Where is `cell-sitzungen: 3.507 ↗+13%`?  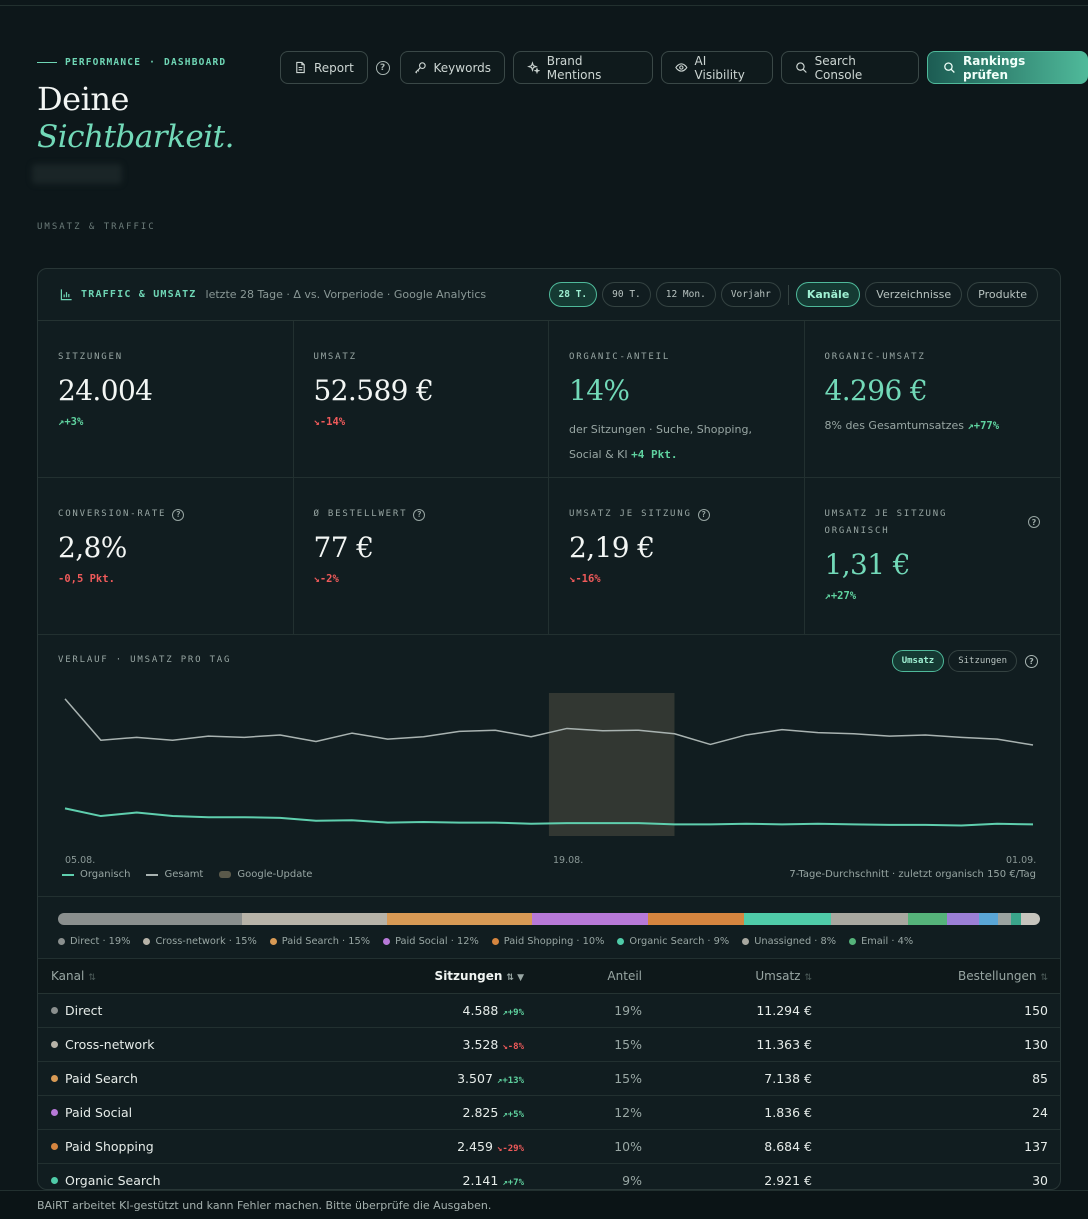 cell-sitzungen: 3.507 ↗+13% is located at coordinates (431, 1078).